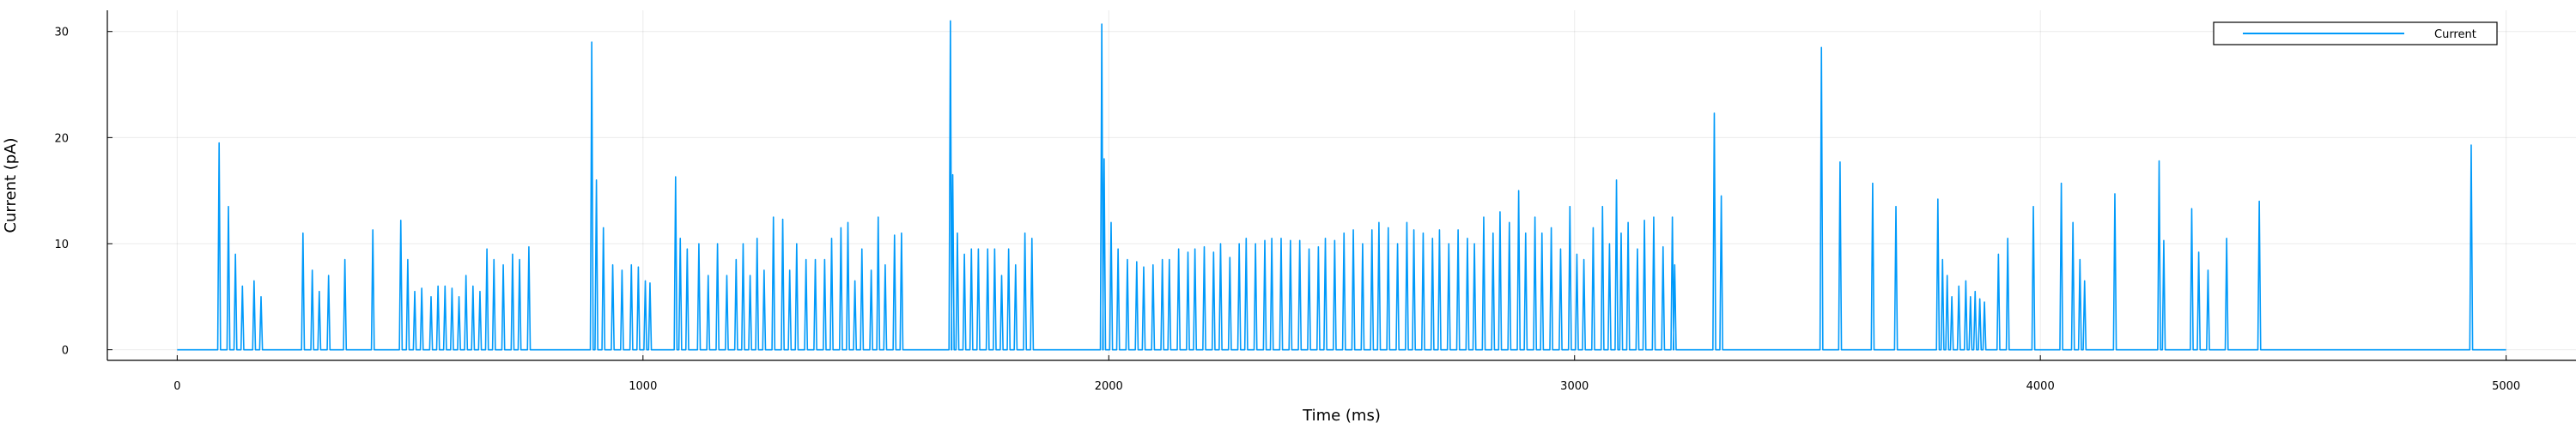 The height and width of the screenshot is (429, 2576). What do you see at coordinates (1109, 386) in the screenshot?
I see `x-tick-label: 2000` at bounding box center [1109, 386].